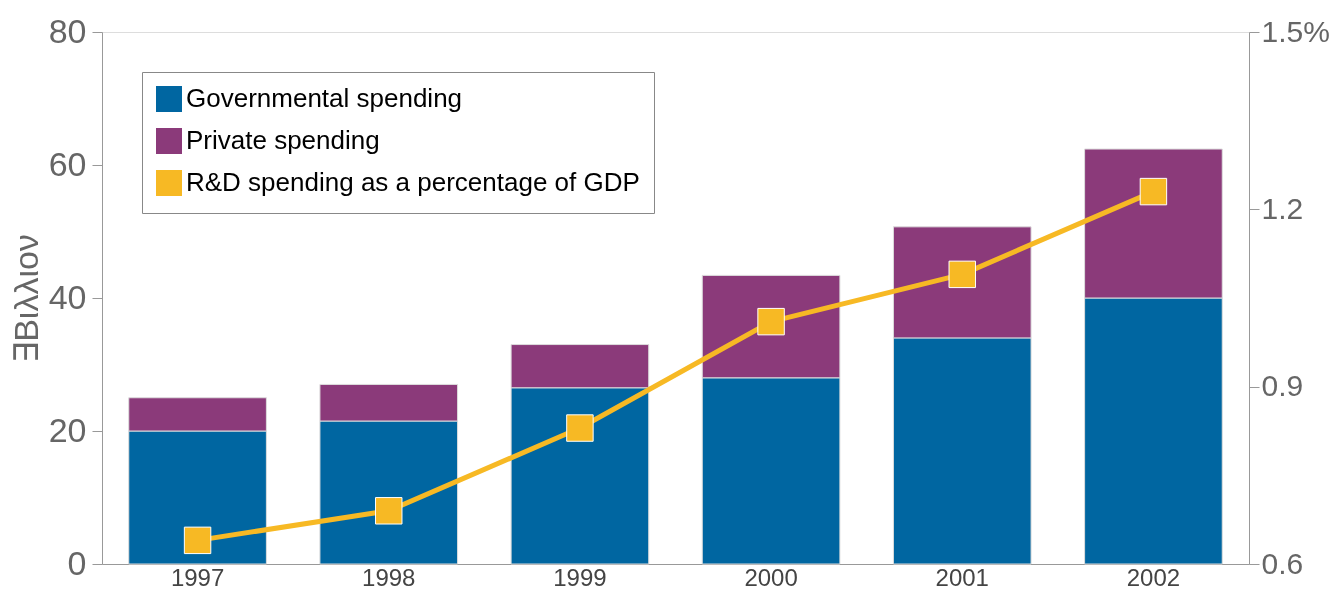 The image size is (1340, 608). Describe the element at coordinates (324, 98) in the screenshot. I see `legend-label: Governmental spending` at that location.